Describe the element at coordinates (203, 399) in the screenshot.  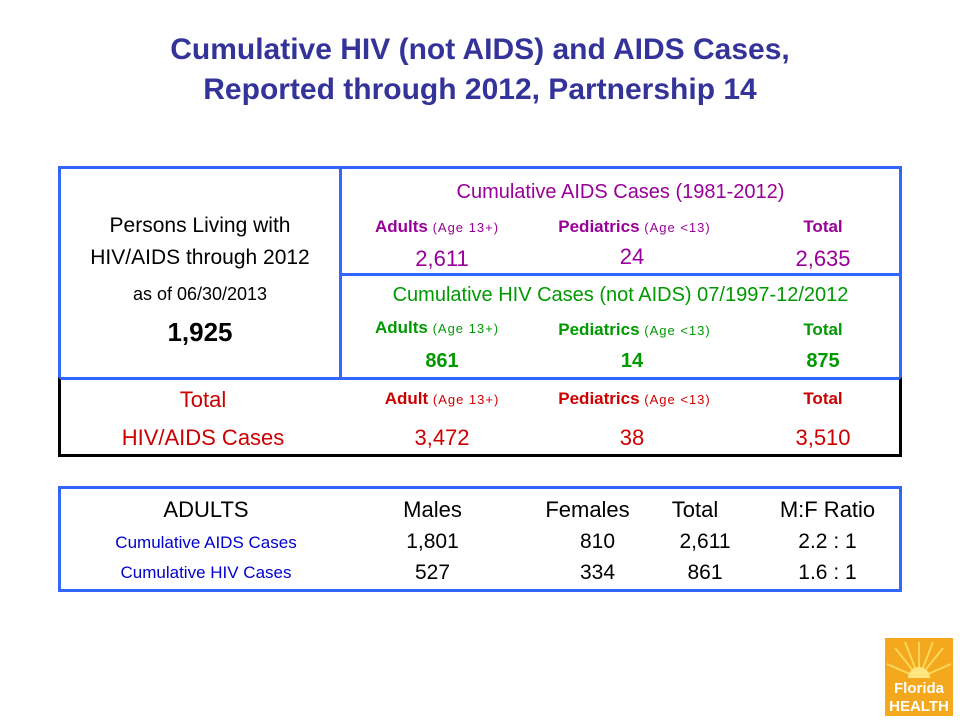
I see `totals-label: Total` at that location.